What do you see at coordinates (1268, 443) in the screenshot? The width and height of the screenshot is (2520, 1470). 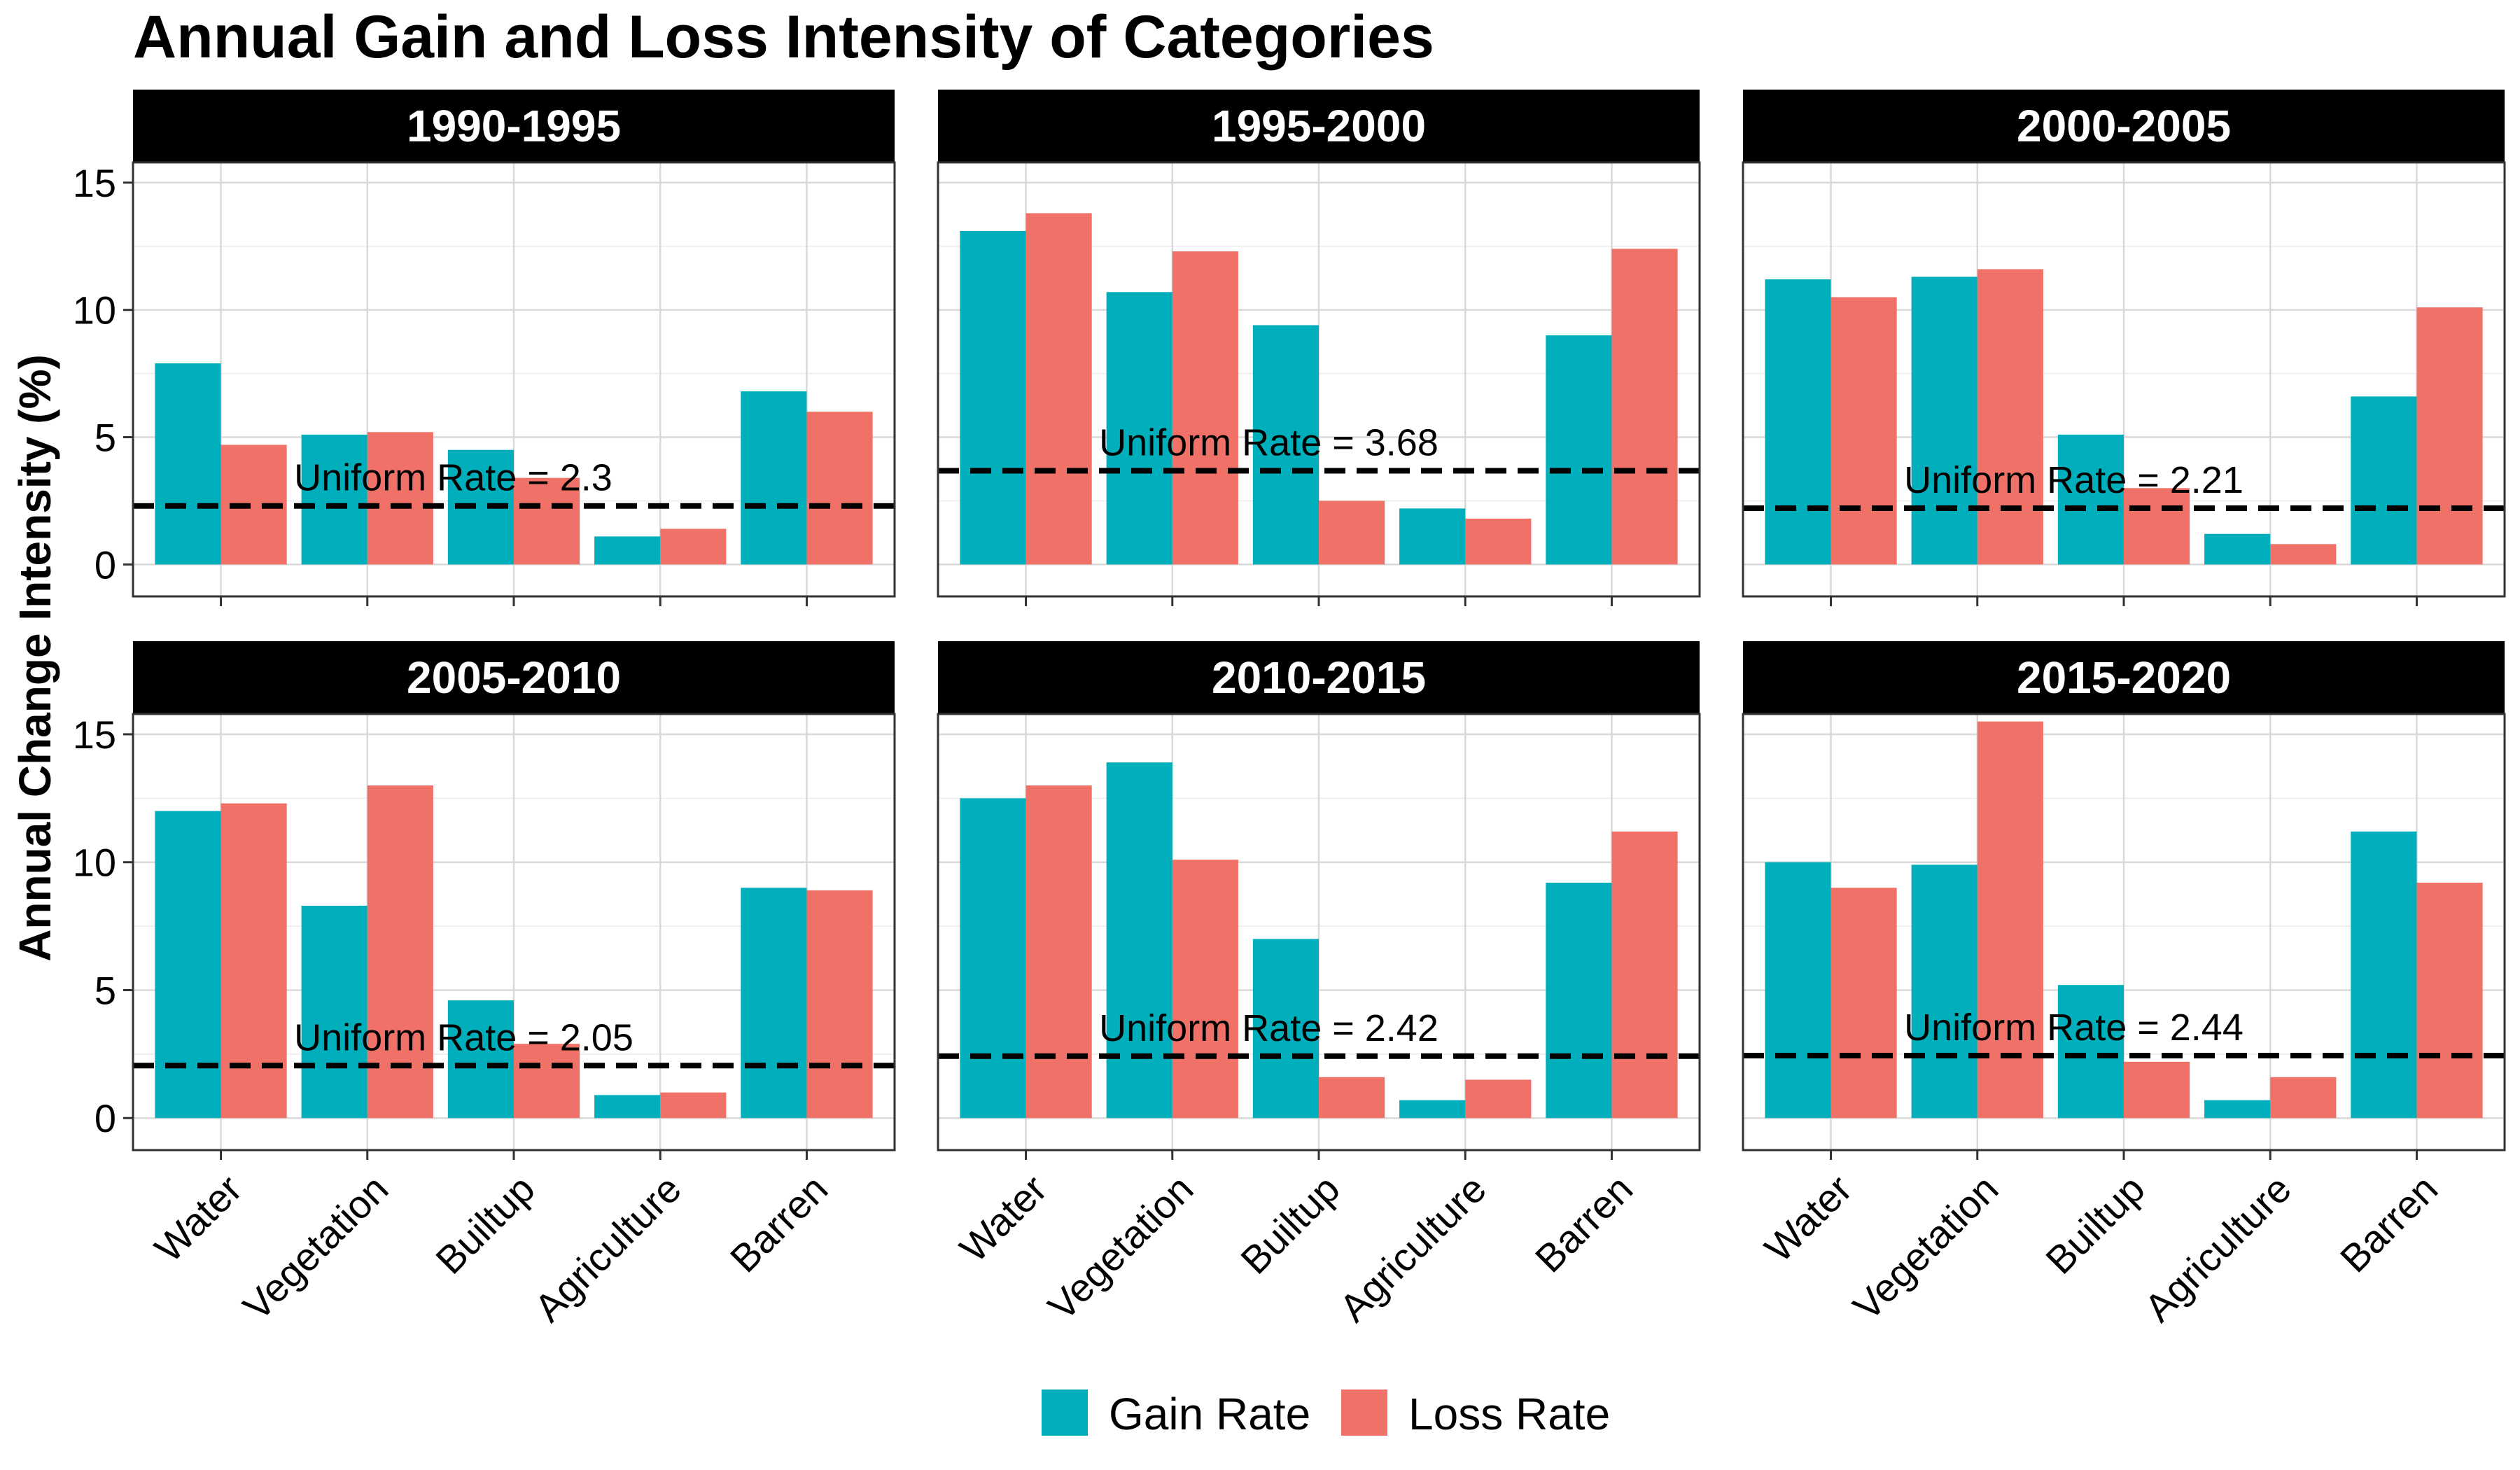 I see `uniform-rate-label: Uniform Rate = 3.68` at bounding box center [1268, 443].